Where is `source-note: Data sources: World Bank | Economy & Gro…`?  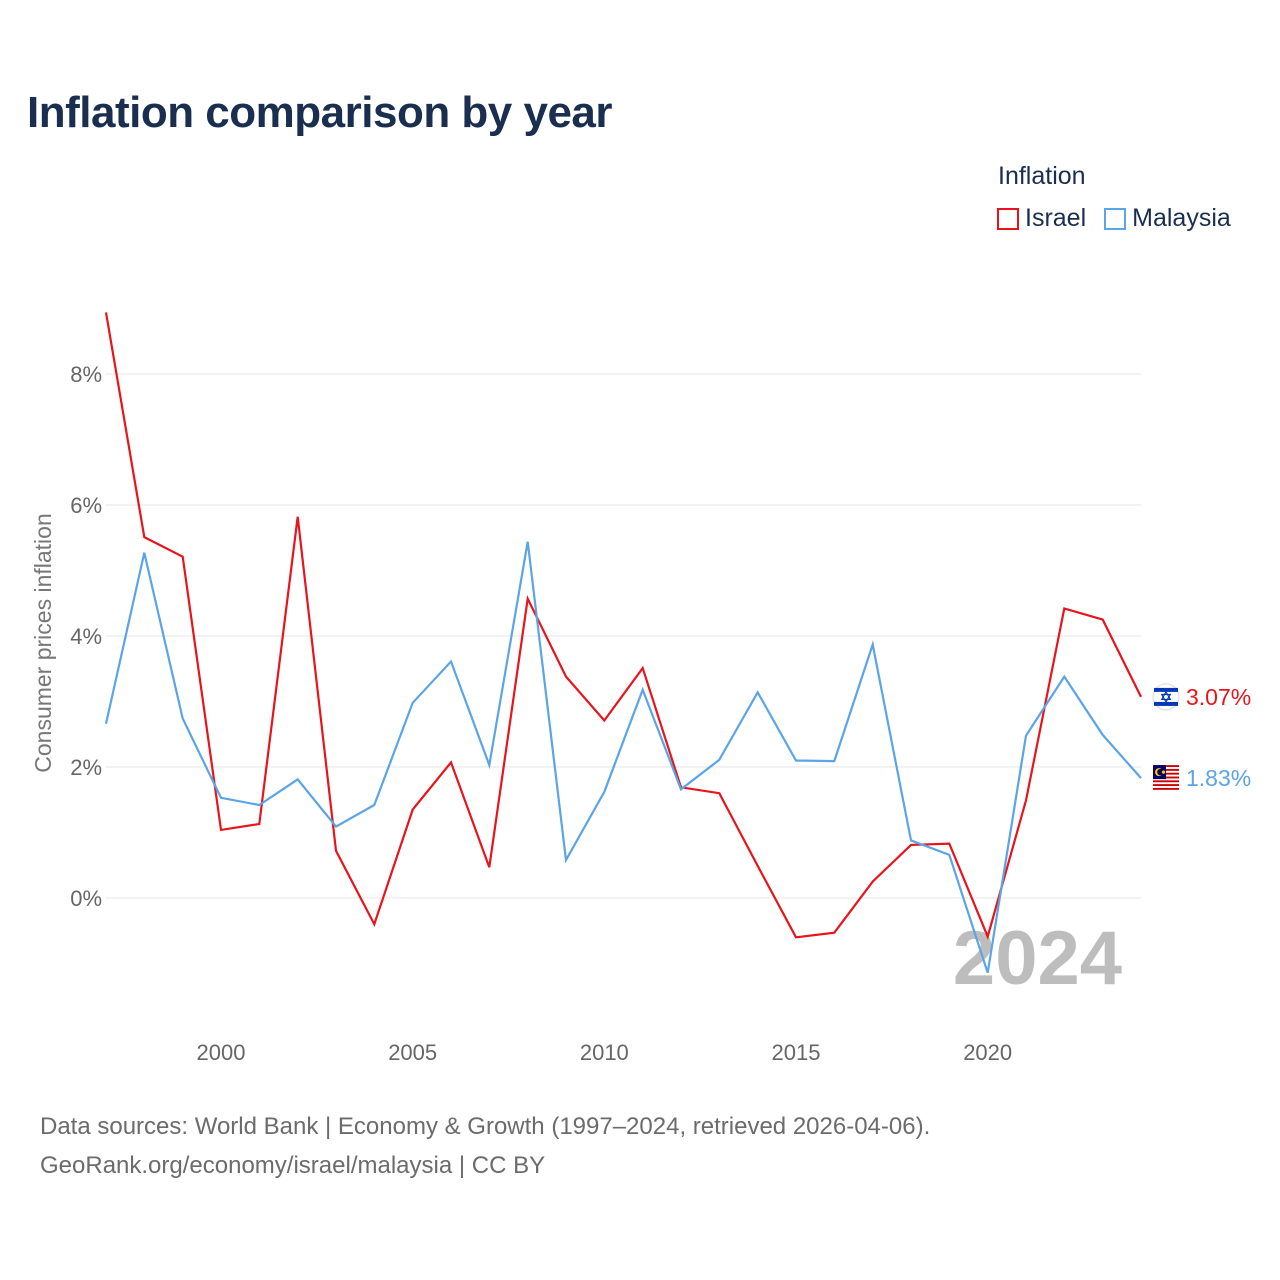 source-note: Data sources: World Bank | Economy & Gro… is located at coordinates (485, 1146).